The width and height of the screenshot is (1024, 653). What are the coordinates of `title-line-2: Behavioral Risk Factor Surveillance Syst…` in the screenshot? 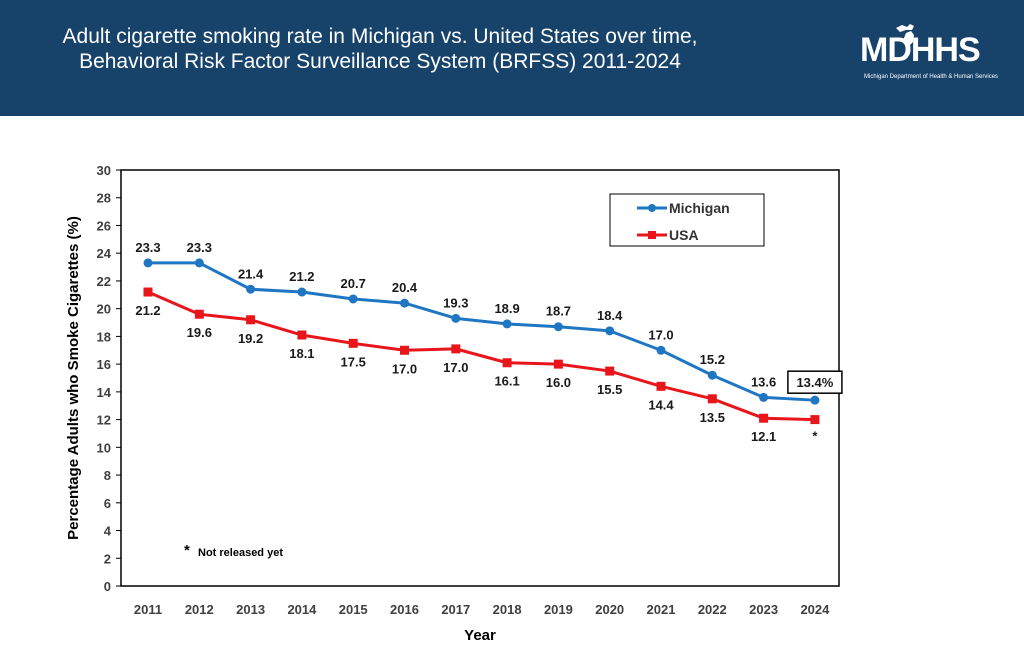 It's located at (380, 61).